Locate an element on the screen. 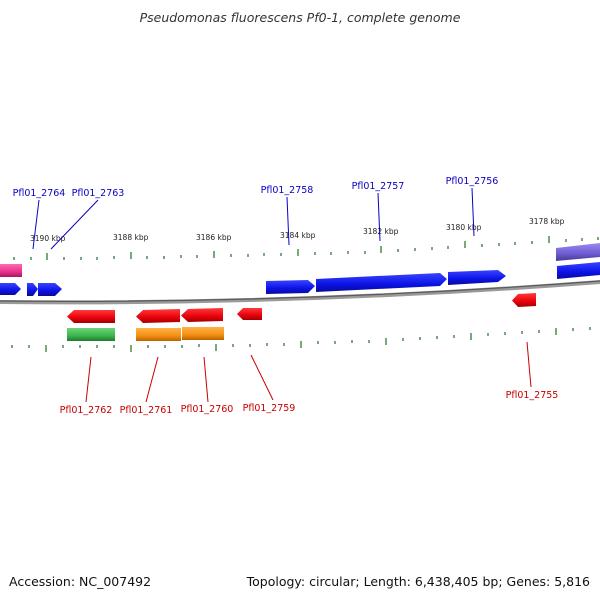  gene-label-pfl01-2761: Pfl01_2761 is located at coordinates (146, 410).